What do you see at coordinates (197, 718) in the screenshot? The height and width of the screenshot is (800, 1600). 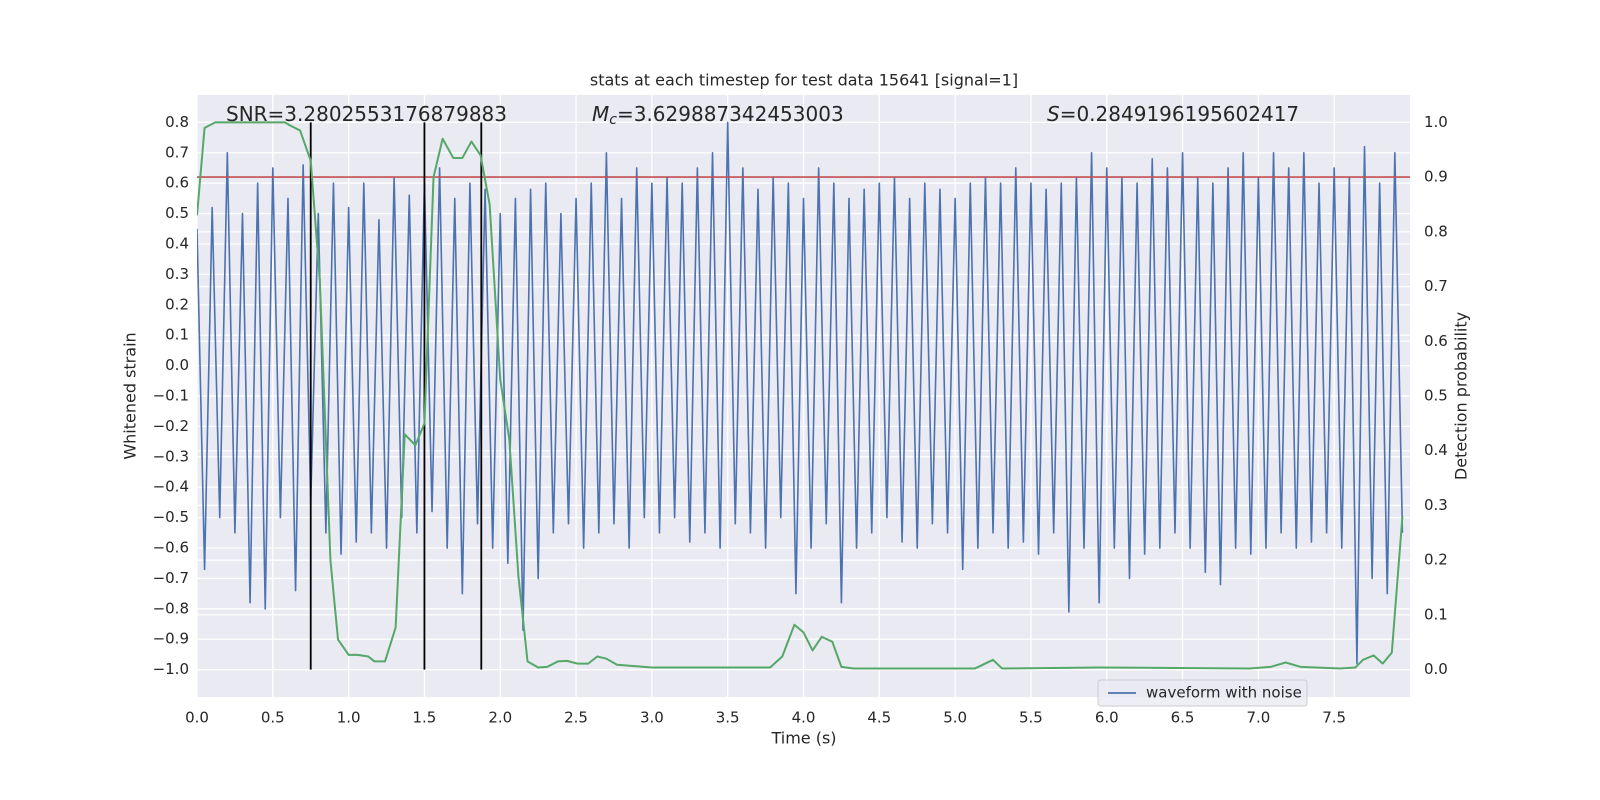 I see `x-tick-label: 0.0` at bounding box center [197, 718].